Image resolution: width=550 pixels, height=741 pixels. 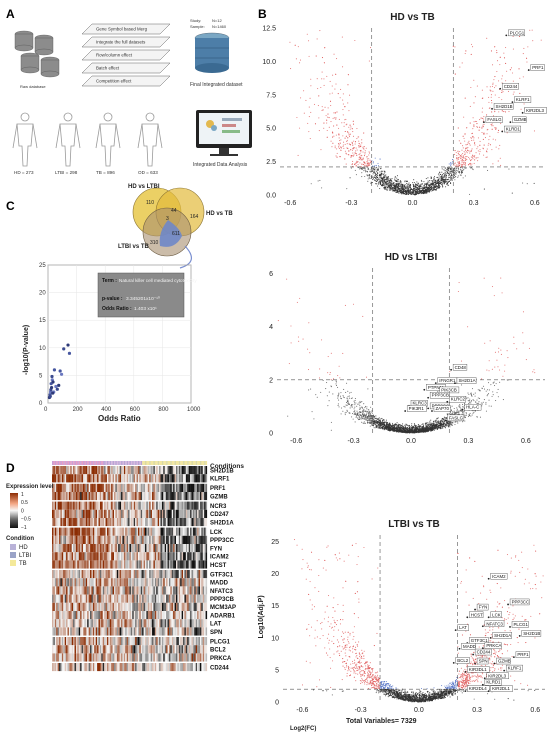 What do you see at coordinates (56, 386) in the screenshot?
I see `enrichment-point` at bounding box center [56, 386].